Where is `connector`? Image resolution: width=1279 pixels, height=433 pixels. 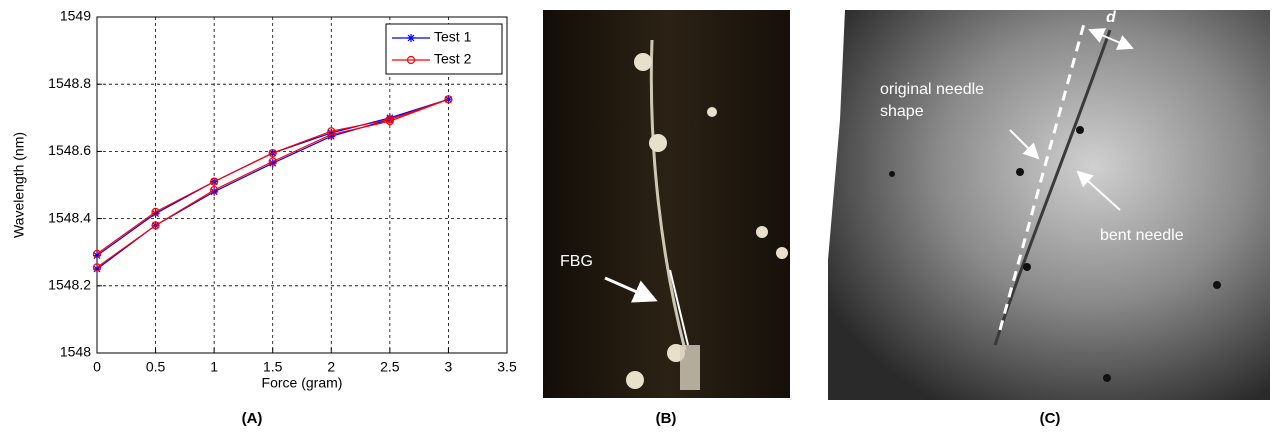 connector is located at coordinates (690, 367).